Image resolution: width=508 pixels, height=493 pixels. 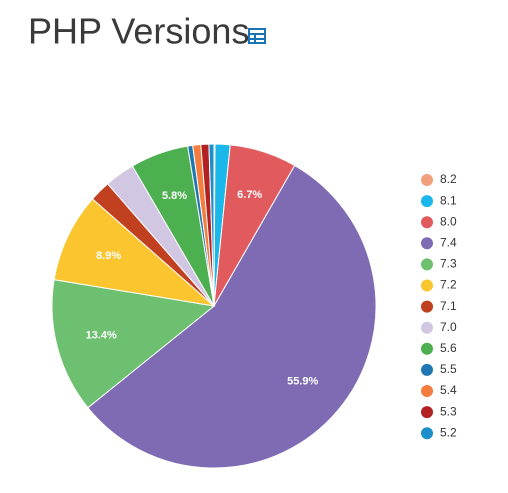 What do you see at coordinates (174, 196) in the screenshot?
I see `data-label: 5.8%` at bounding box center [174, 196].